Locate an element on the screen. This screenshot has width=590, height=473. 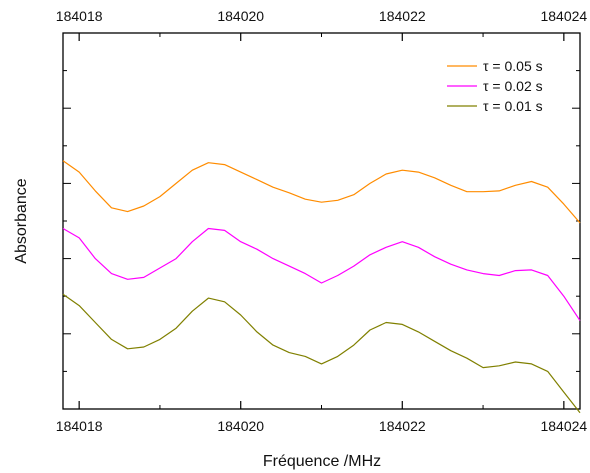
legend-label-2: τ = 0.01 s is located at coordinates (513, 106).